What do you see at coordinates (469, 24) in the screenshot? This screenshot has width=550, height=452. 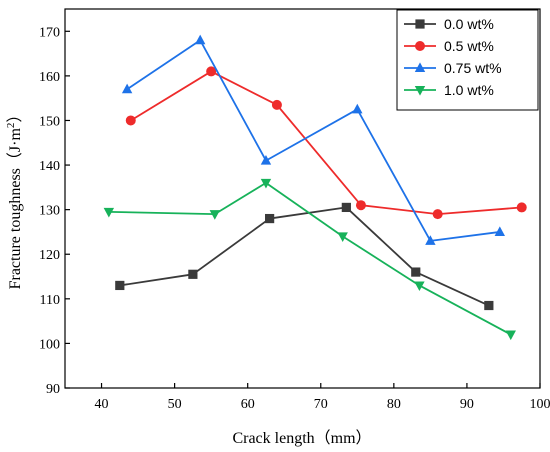 I see `legend-label: 0.0 wt%` at bounding box center [469, 24].